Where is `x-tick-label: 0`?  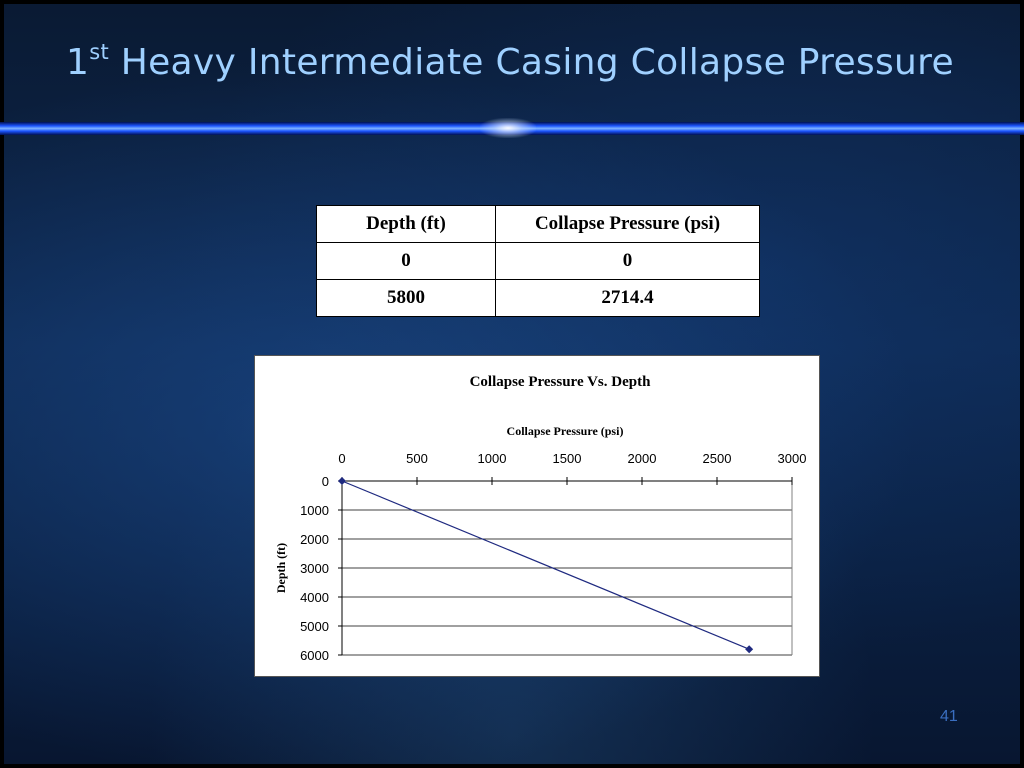
x-tick-label: 0 is located at coordinates (341, 458).